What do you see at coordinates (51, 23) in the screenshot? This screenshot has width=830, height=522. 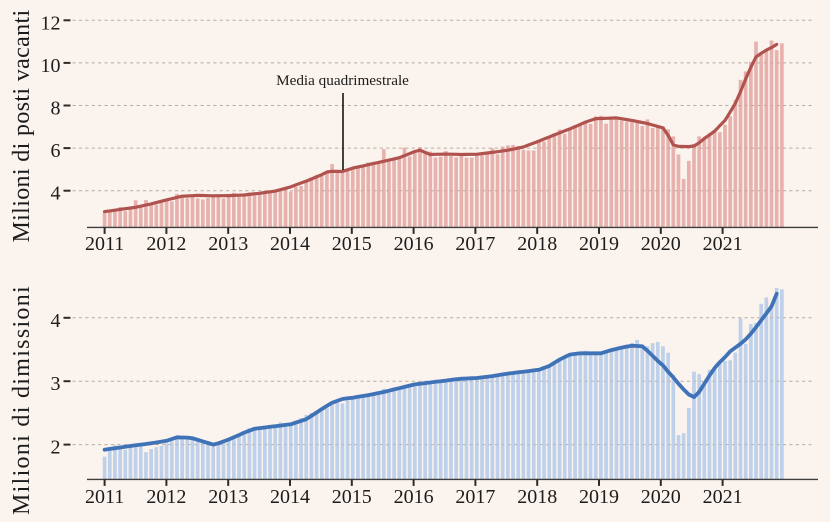 I see `svg-text: 12` at bounding box center [51, 23].